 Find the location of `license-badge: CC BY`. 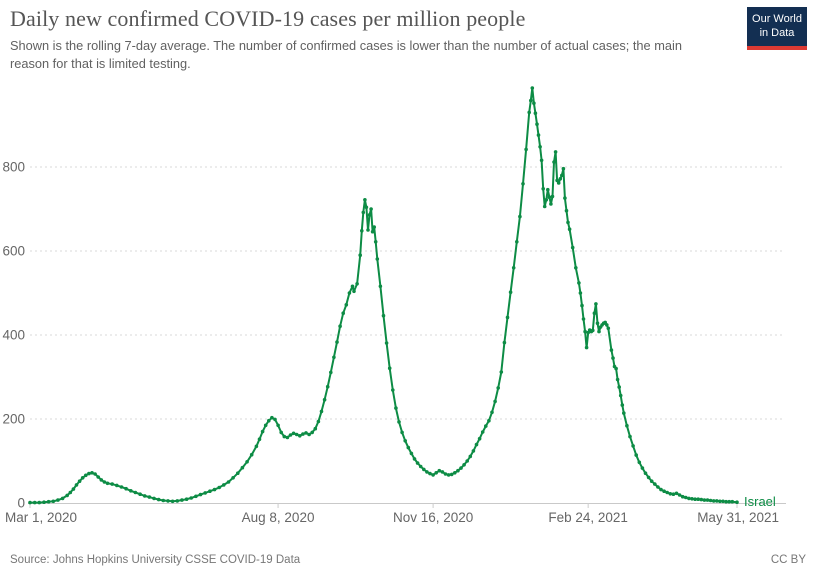

license-badge: CC BY is located at coordinates (788, 560).